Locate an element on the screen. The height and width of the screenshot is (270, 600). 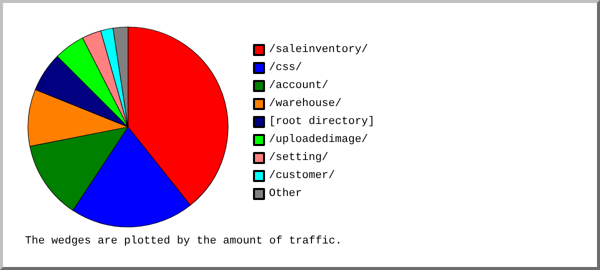
legend-label: /account/ is located at coordinates (298, 86).